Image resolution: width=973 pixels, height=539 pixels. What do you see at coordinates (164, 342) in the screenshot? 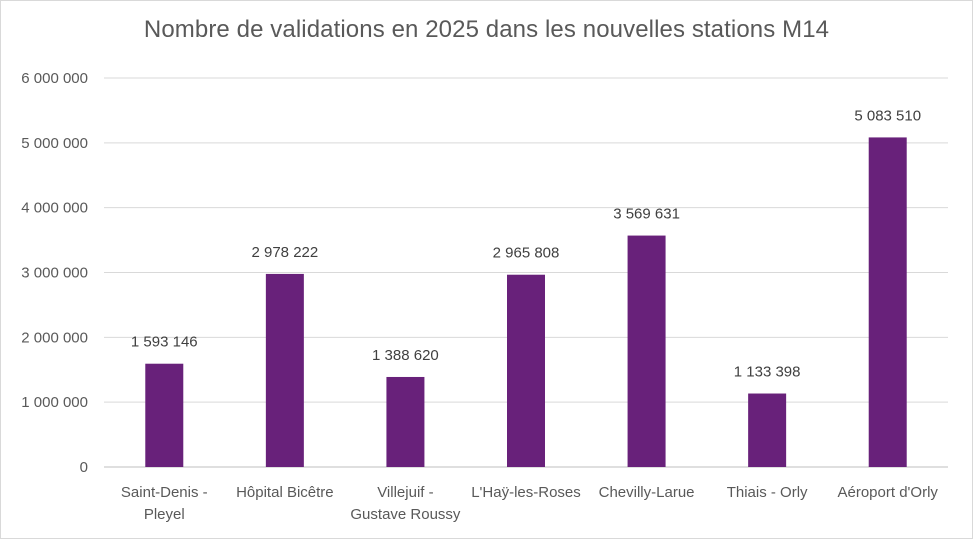
I see `data-label: 1 593 146` at bounding box center [164, 342].